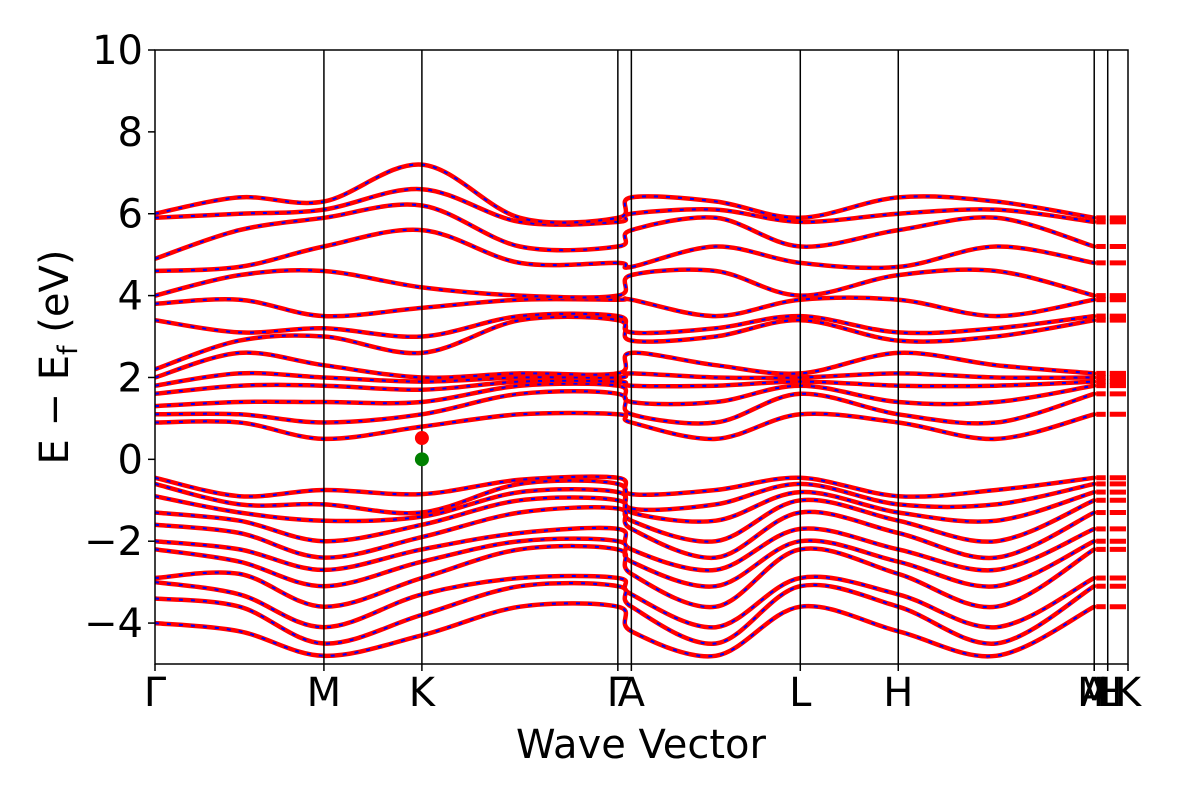  Describe the element at coordinates (625, 379) in the screenshot. I see `band-15-spin-down` at that location.